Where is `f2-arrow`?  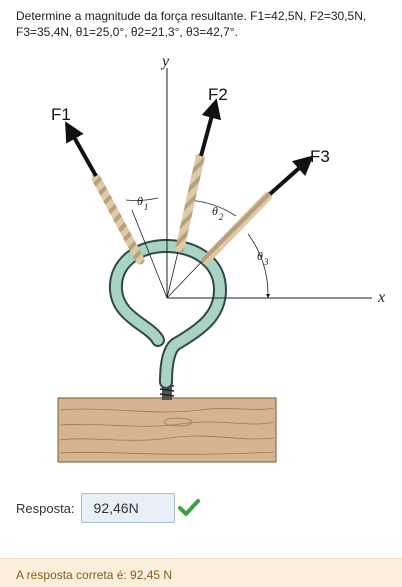 f2-arrow is located at coordinates (210, 127).